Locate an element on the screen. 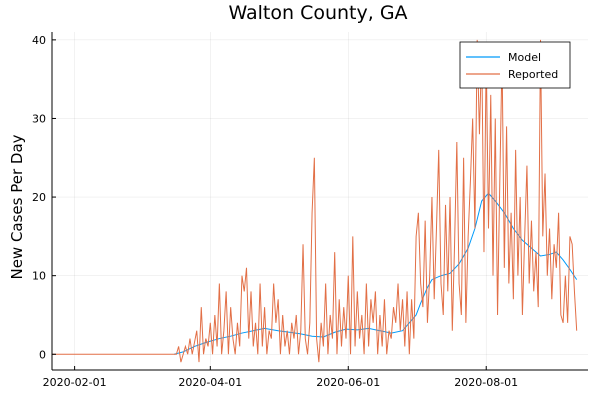  x-tick-label-0: 2020-02-01 is located at coordinates (75, 382).